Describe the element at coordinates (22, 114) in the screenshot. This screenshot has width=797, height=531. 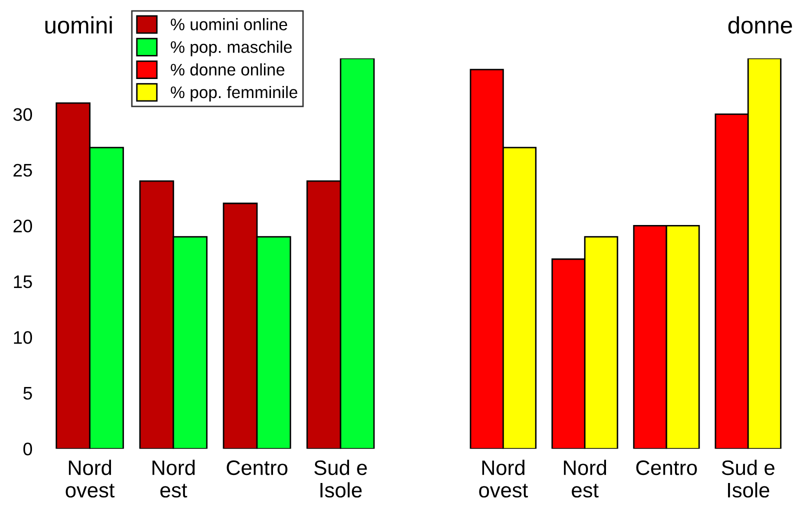
I see `y-tick-label: 30` at that location.